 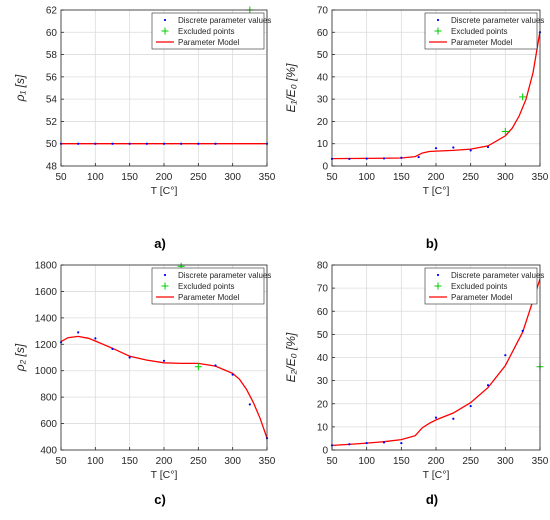 What do you see at coordinates (52, 55) in the screenshot?
I see `y-tick-label: 58` at bounding box center [52, 55].